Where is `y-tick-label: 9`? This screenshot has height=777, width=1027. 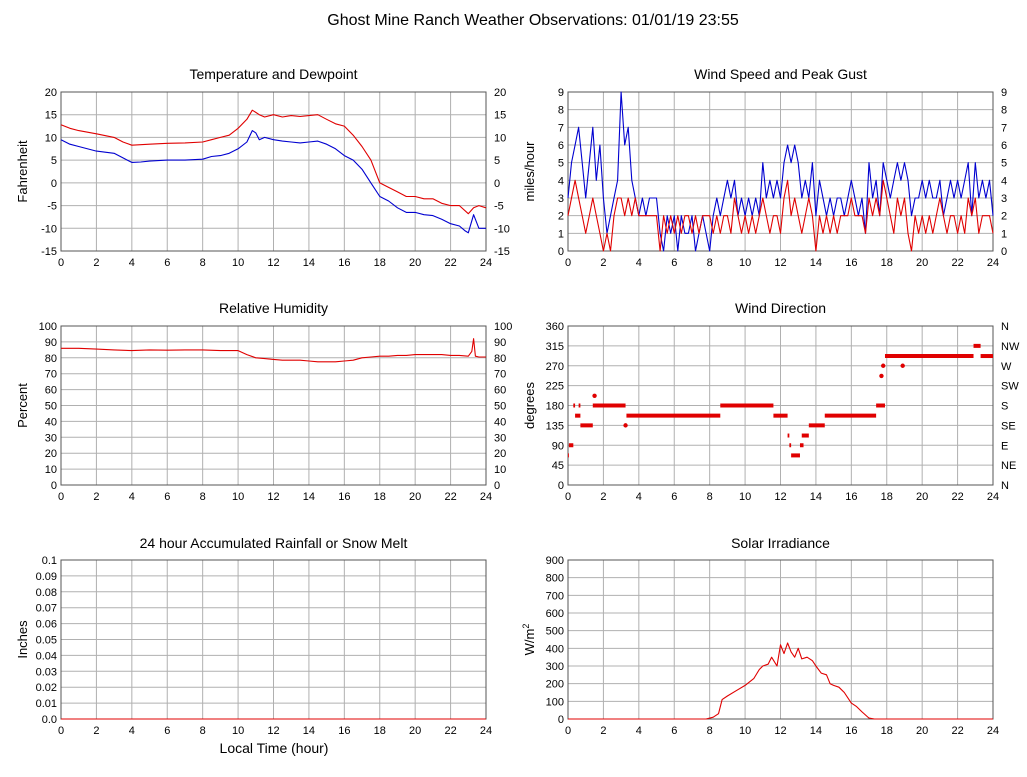
y-tick-label: 9 is located at coordinates (561, 93).